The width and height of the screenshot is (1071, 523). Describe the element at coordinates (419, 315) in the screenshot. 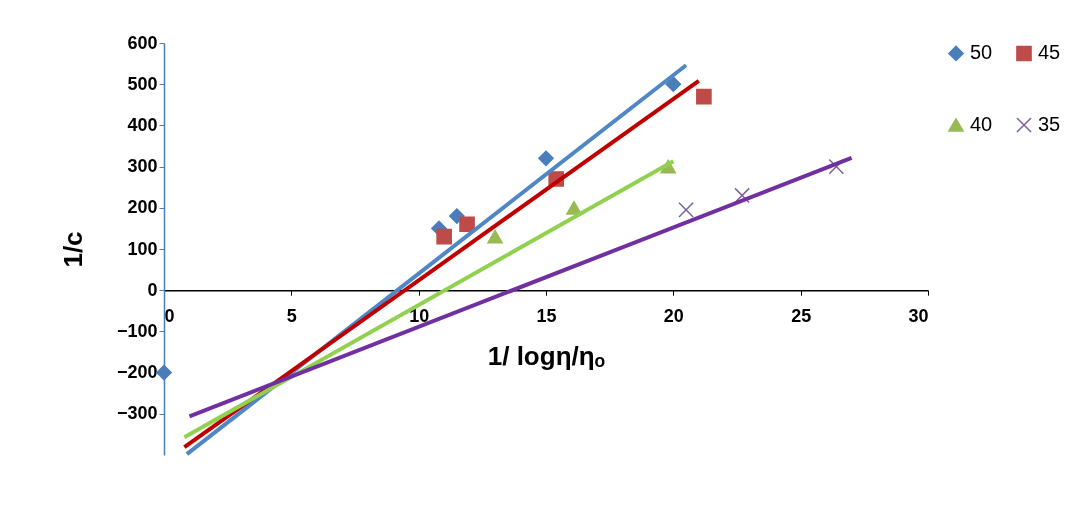

I see `x-tick-label: 10` at that location.